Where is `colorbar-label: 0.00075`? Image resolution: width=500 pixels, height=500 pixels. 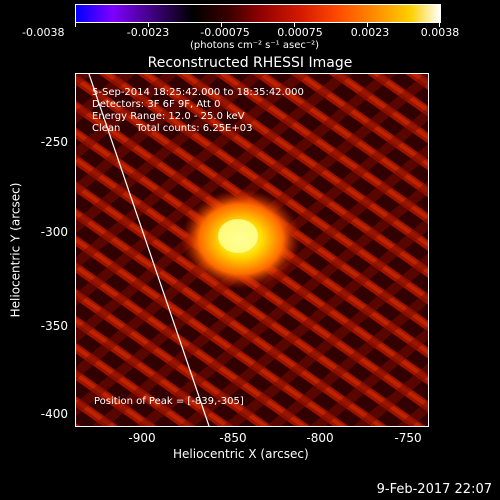 colorbar-label: 0.00075 is located at coordinates (300, 32).